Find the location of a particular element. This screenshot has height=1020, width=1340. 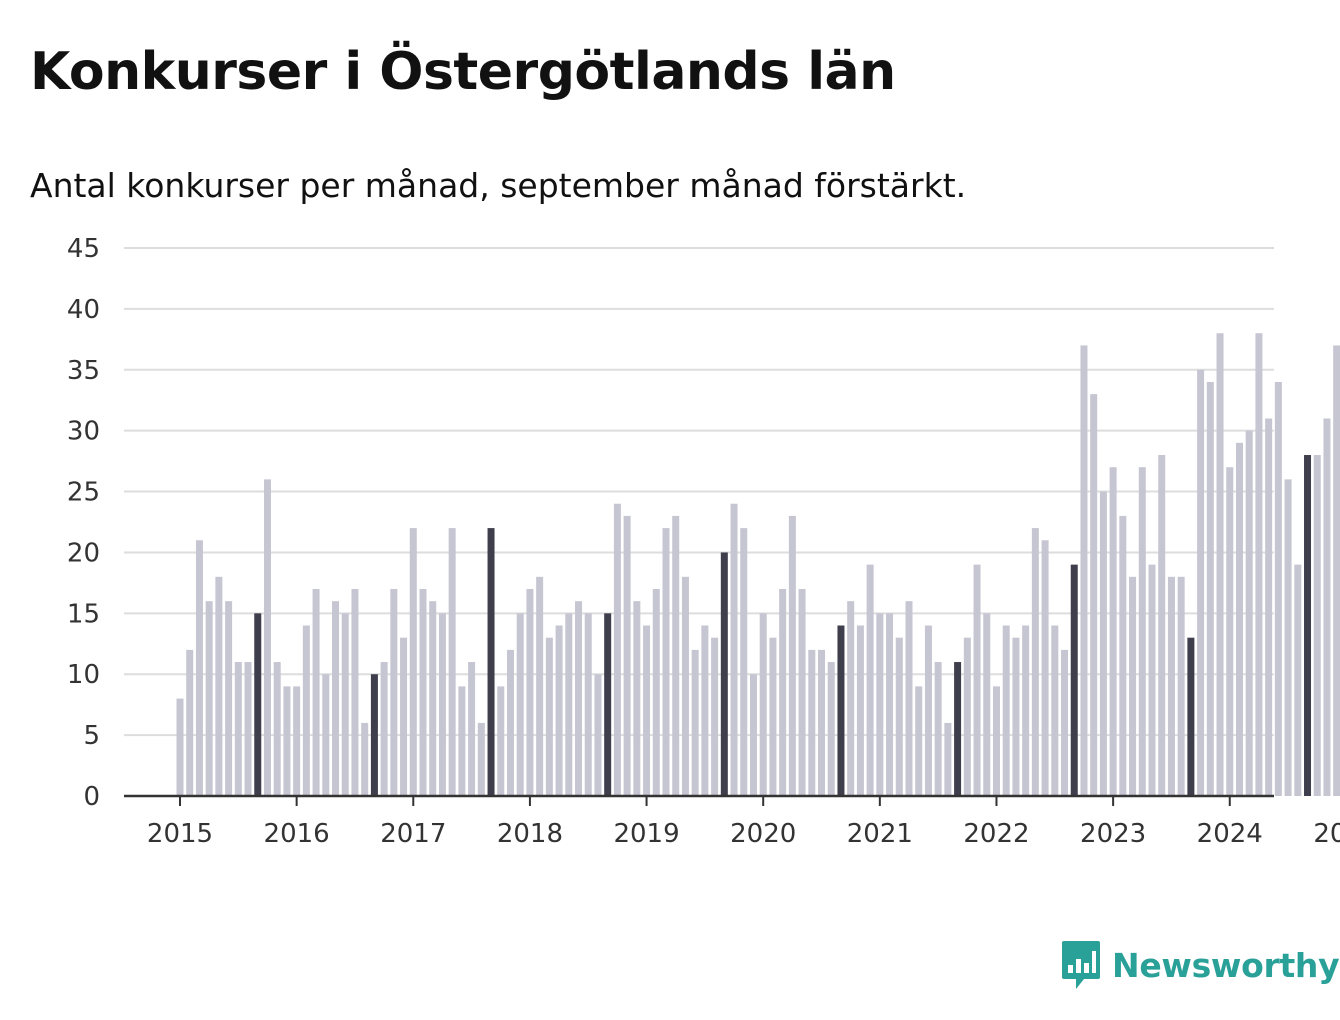

y-tick-label: 10 is located at coordinates (83, 675).